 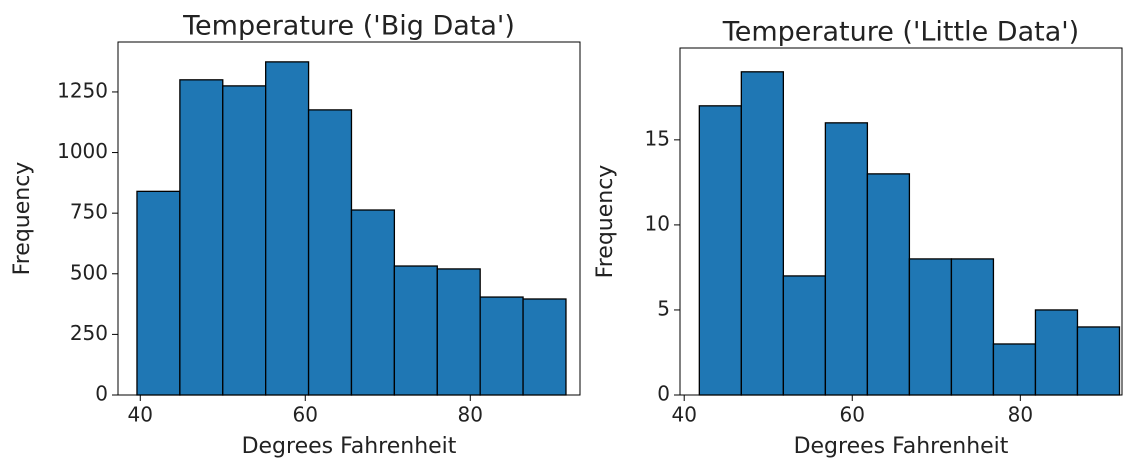 What do you see at coordinates (348, 26) in the screenshot?
I see `chart-title: Temperature ('Big Data')` at bounding box center [348, 26].